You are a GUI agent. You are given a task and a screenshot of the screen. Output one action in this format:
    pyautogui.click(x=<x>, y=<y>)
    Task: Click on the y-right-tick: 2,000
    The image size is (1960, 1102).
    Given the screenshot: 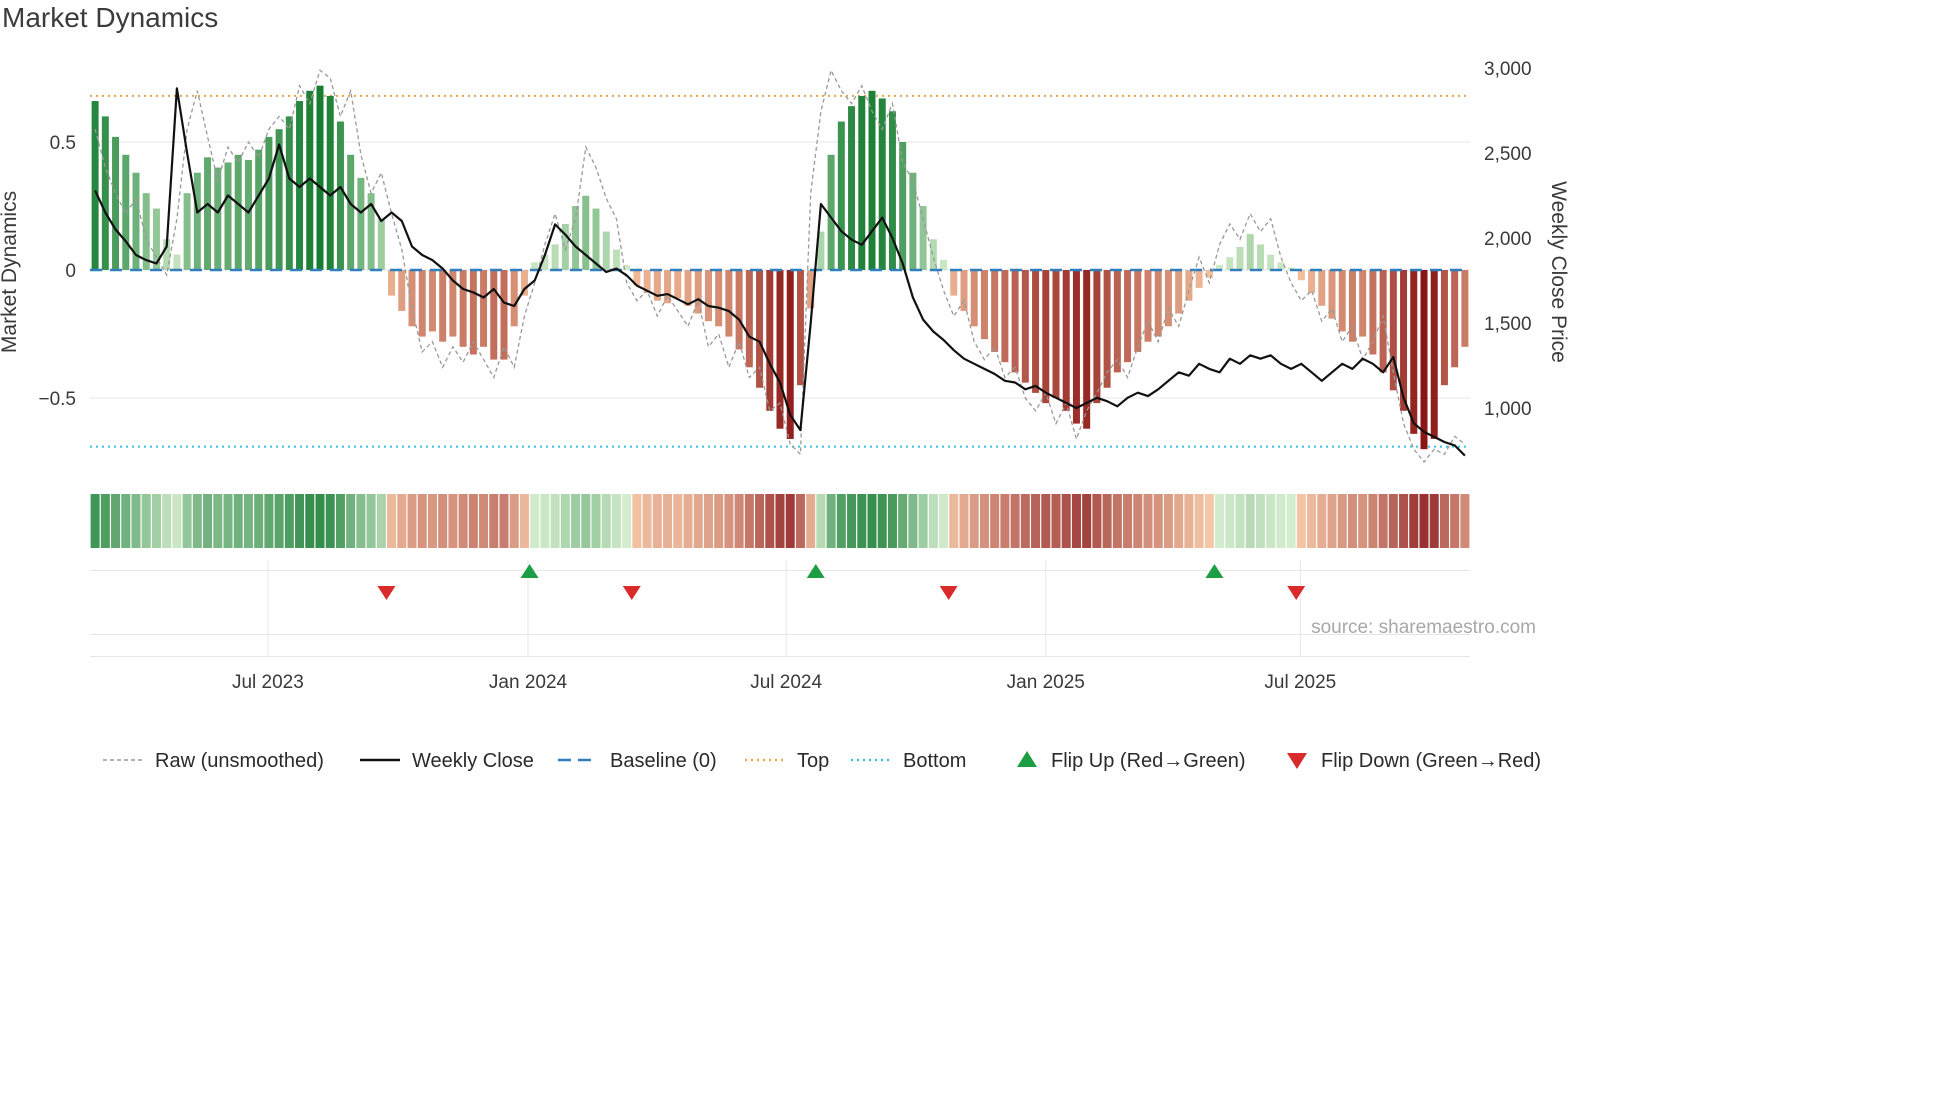 What is the action you would take?
    pyautogui.click(x=1508, y=239)
    